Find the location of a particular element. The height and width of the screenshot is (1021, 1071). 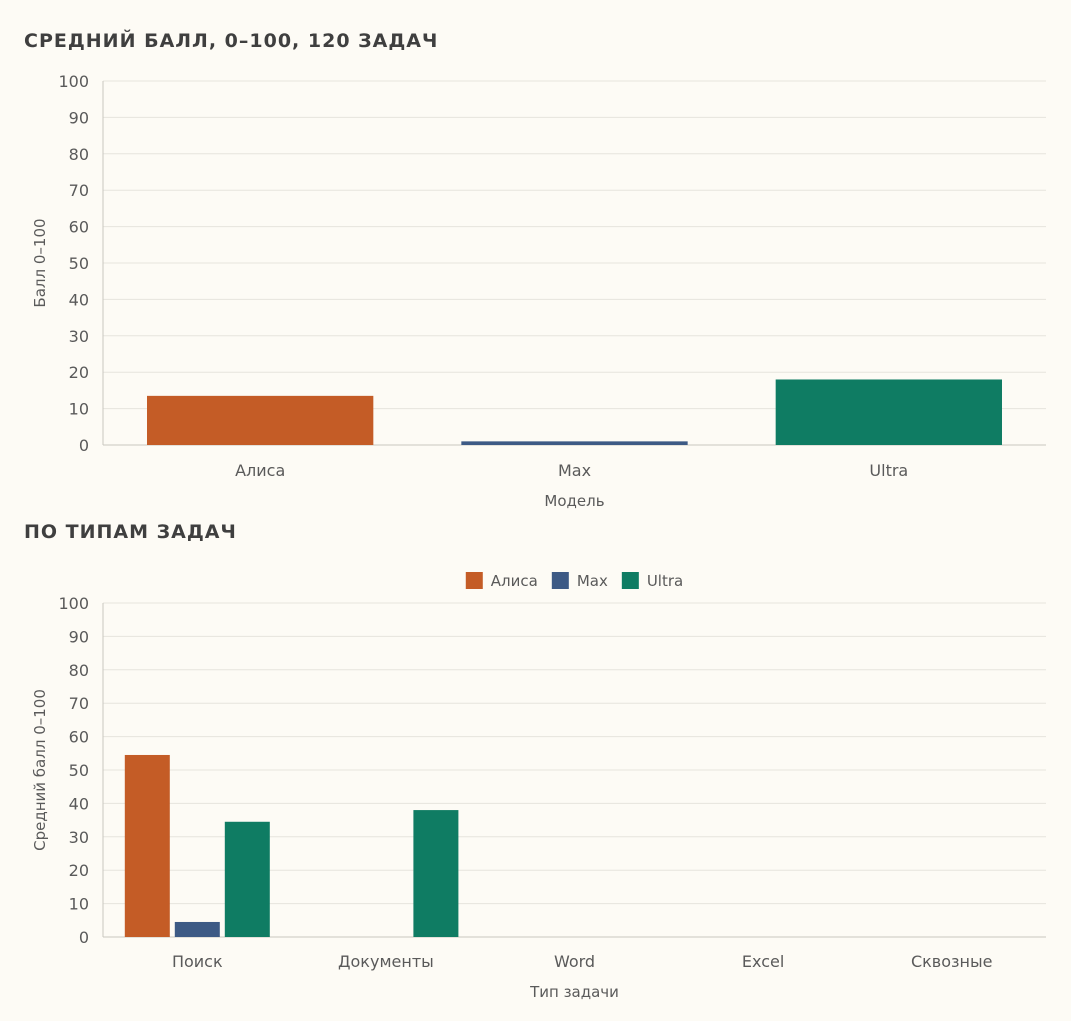

bar-алиса is located at coordinates (260, 420).